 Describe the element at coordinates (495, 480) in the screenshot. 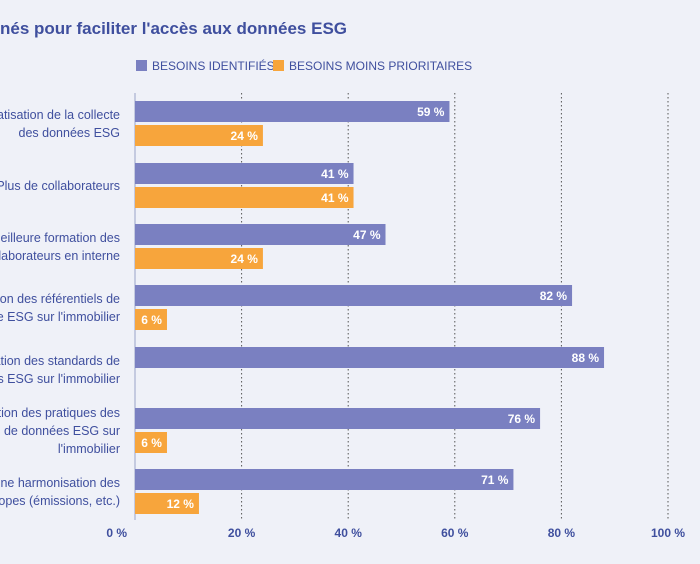

I see `data-label-s1-c7: 71 %` at that location.